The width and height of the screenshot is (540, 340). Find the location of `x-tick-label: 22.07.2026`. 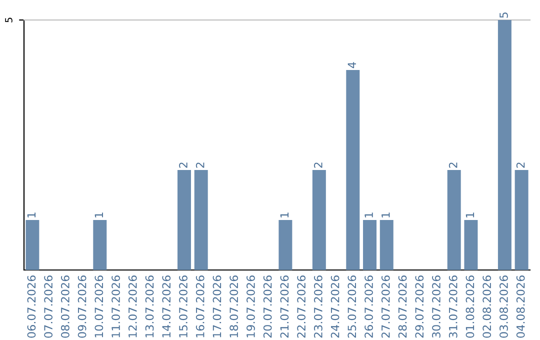

x-tick-label: 22.07.2026 is located at coordinates (301, 307).